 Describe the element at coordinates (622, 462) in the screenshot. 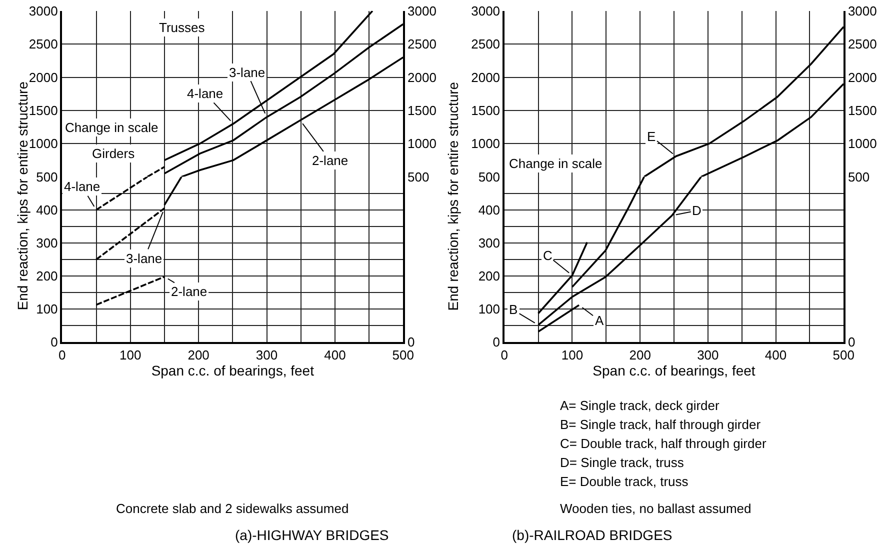

I see `text: D= Single track, truss` at that location.